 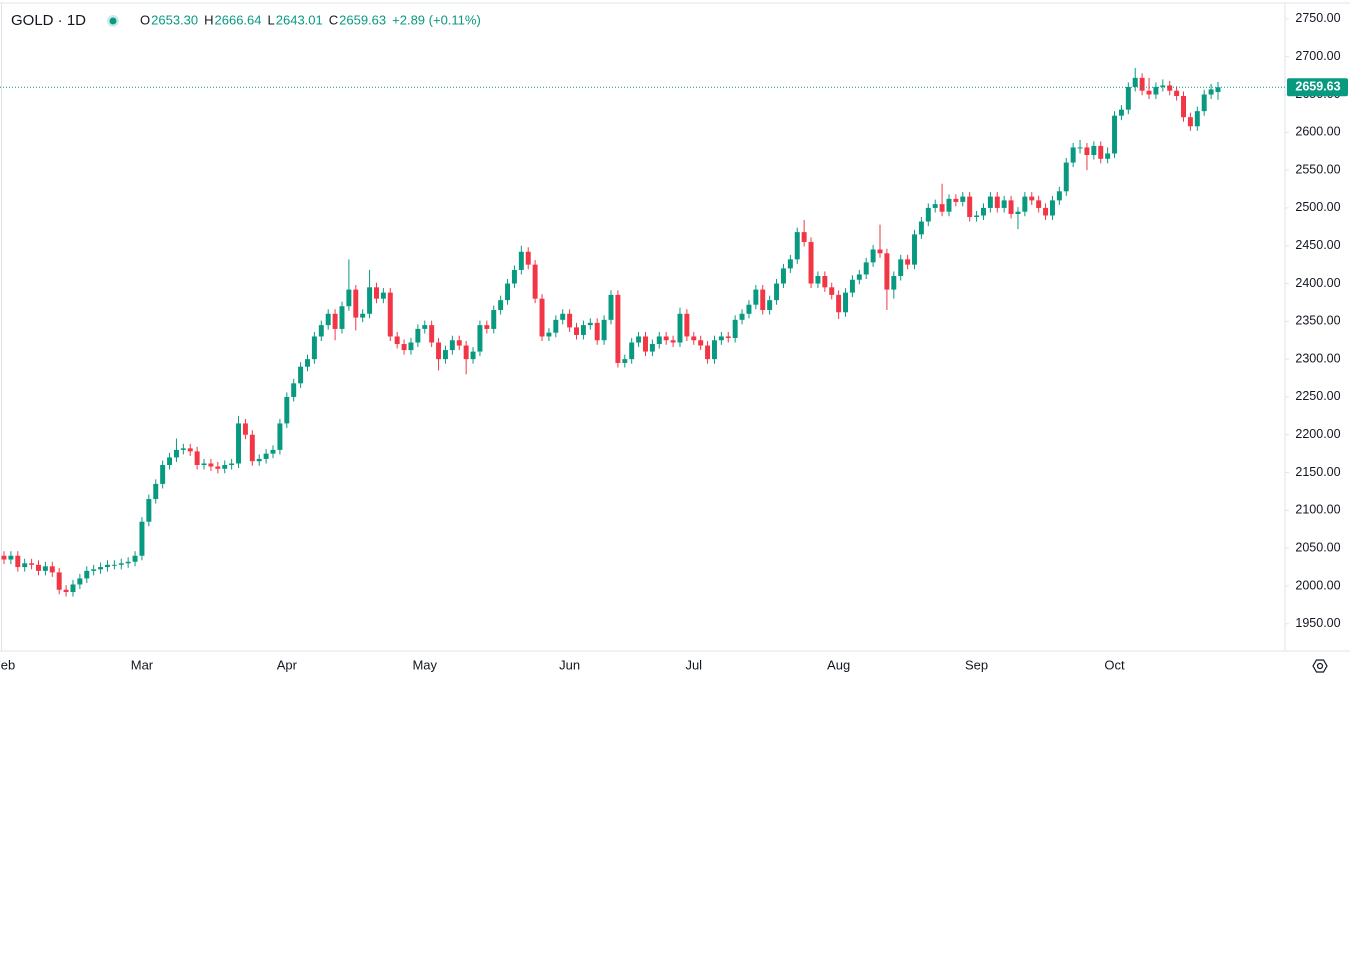 I want to click on x-tick-label: Feb, so click(x=7, y=664).